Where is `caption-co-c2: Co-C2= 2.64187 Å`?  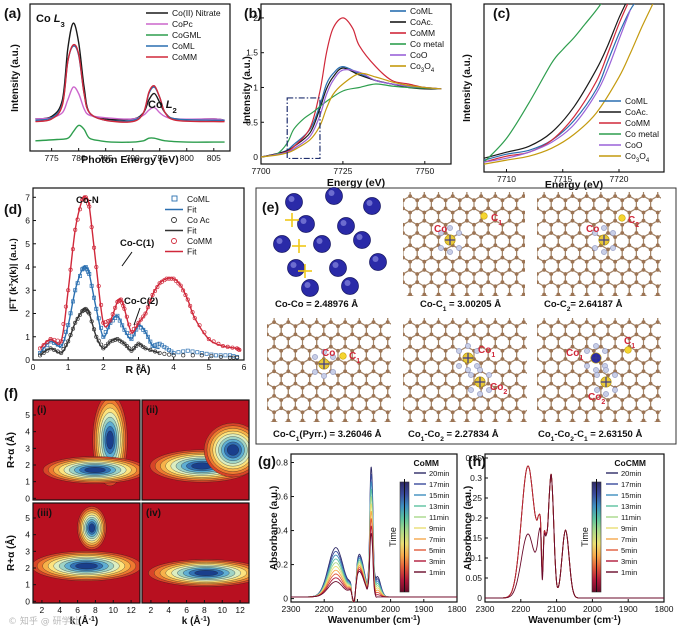
caption-co-c2: Co-C2= 2.64187 Å is located at coordinates (583, 306).